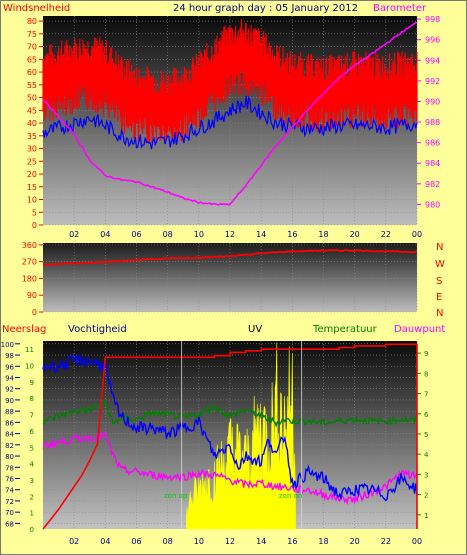  Describe the element at coordinates (32, 72) in the screenshot. I see `y-tick-label-wind: 60` at that location.